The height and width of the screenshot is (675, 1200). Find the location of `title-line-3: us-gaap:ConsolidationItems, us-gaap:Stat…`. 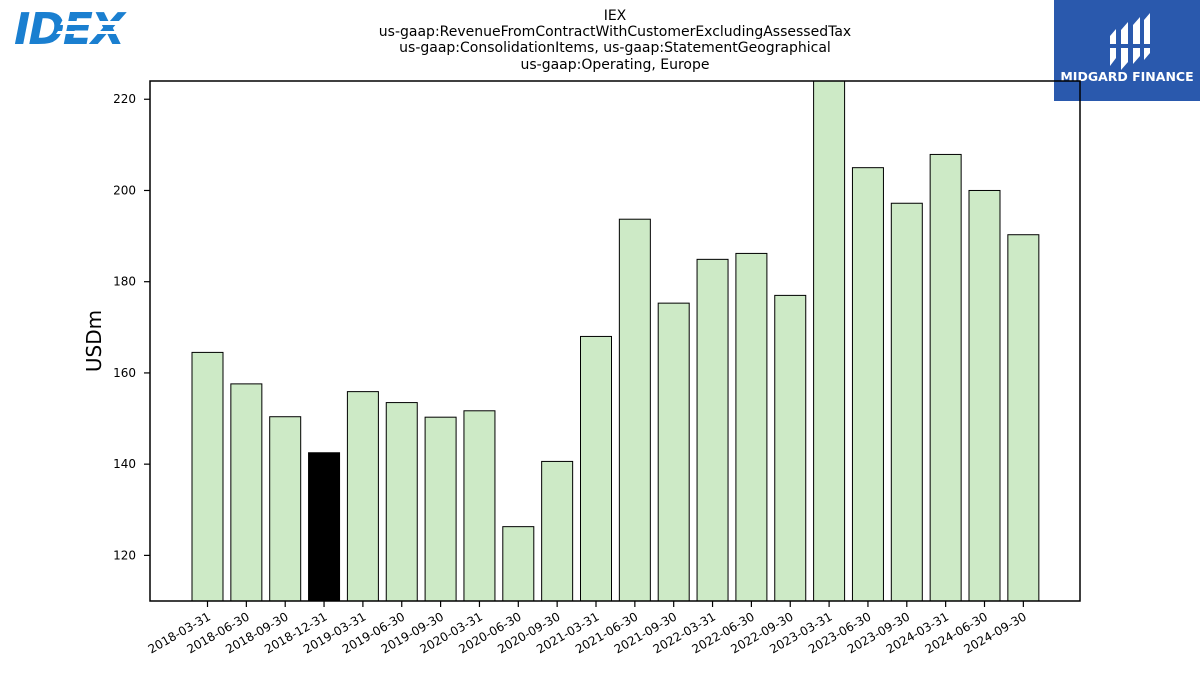

title-line-3: us-gaap:ConsolidationItems, us-gaap:Stat… is located at coordinates (615, 48).